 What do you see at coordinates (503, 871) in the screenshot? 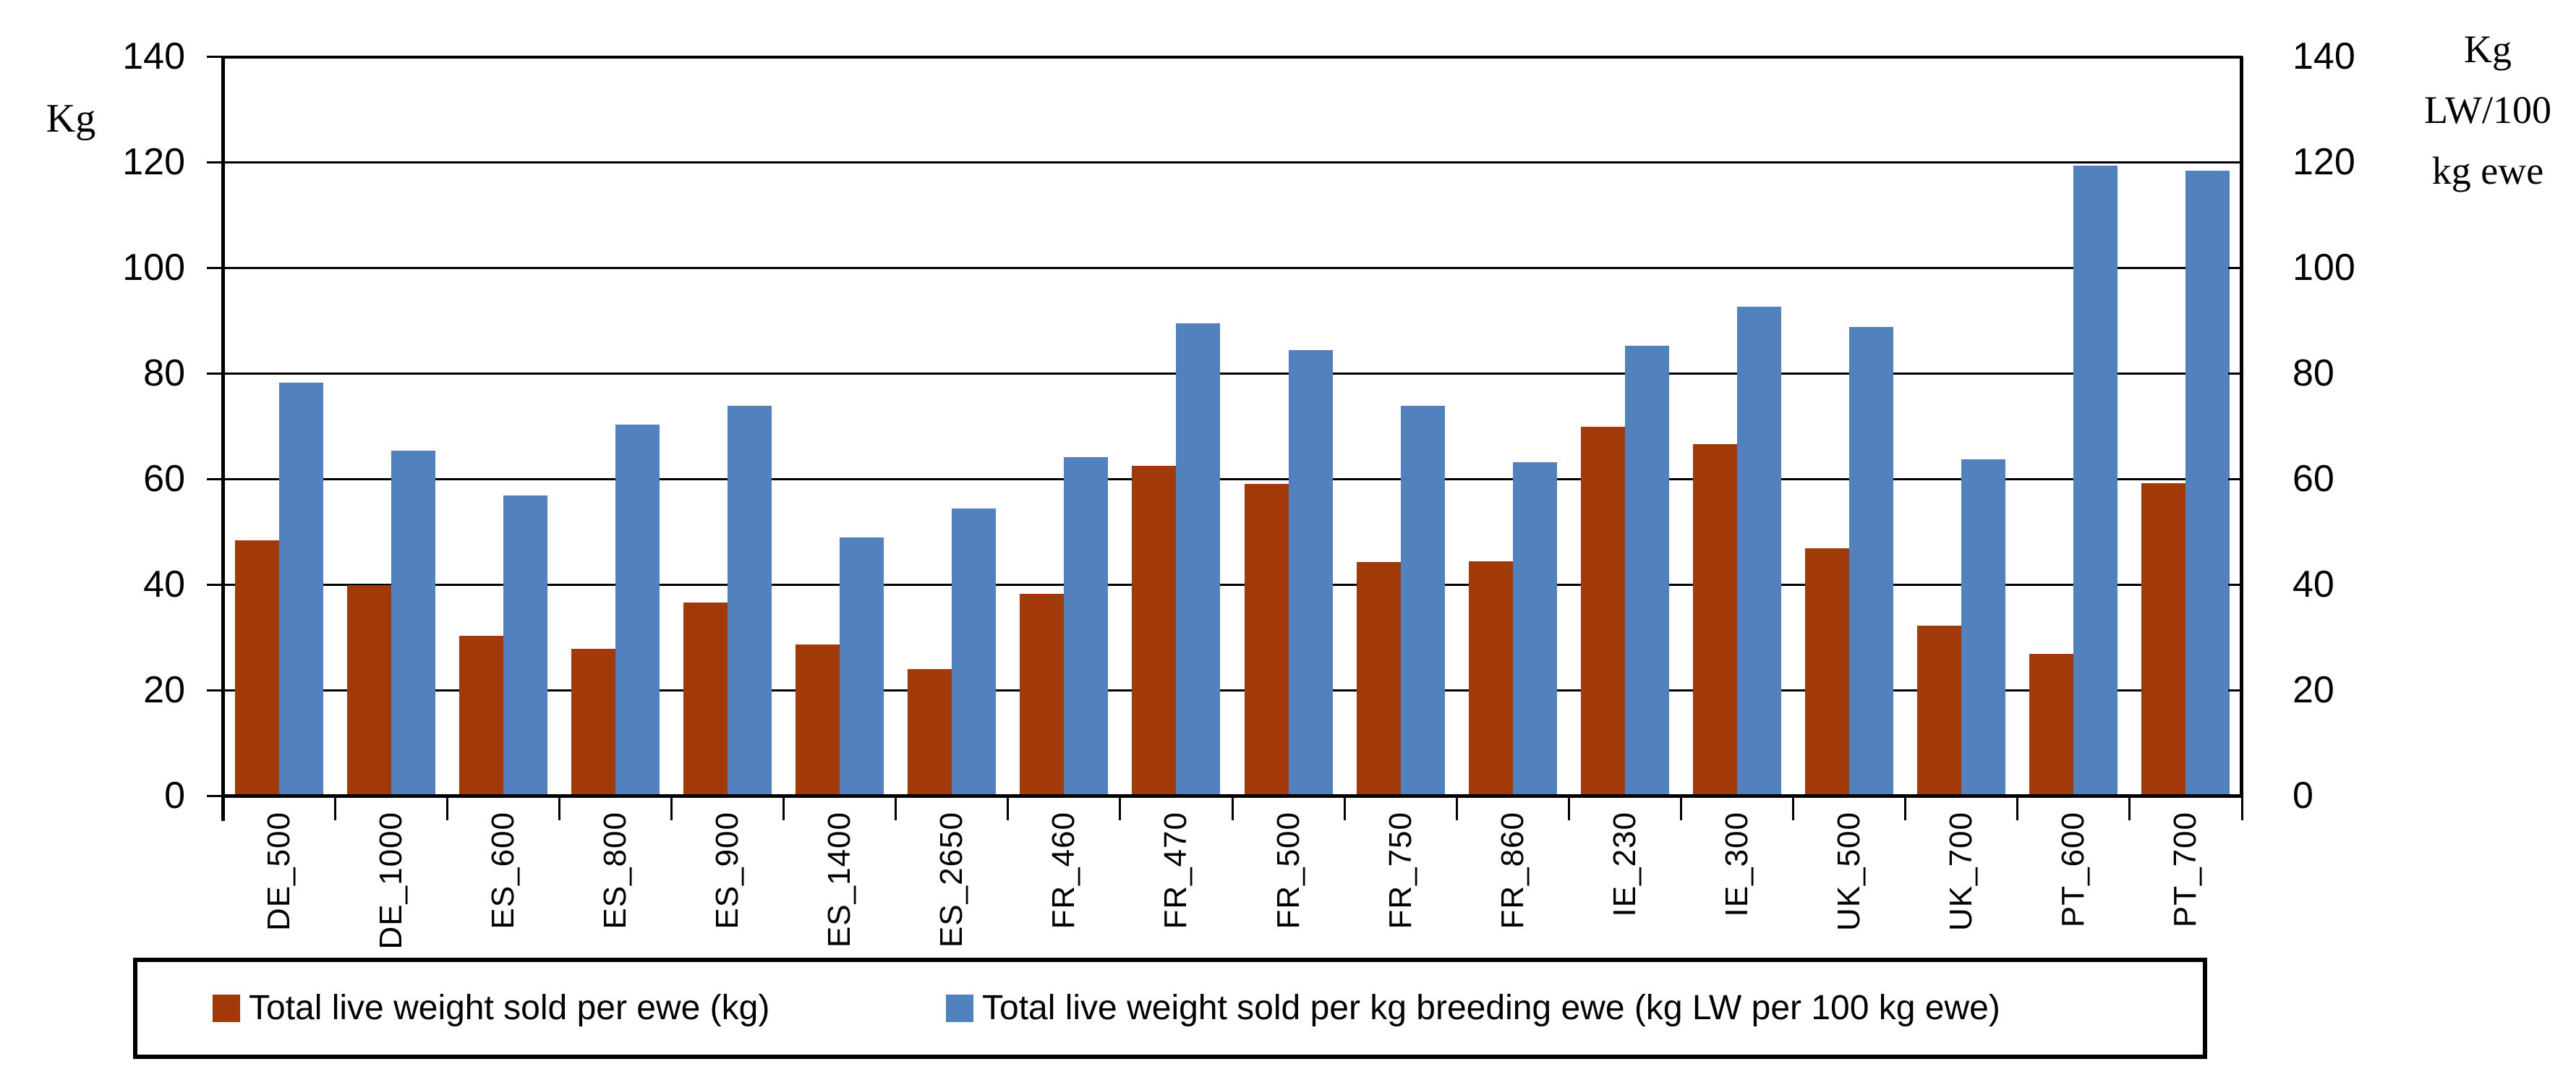
I see `category-label-ES_600: ES_600` at bounding box center [503, 871].